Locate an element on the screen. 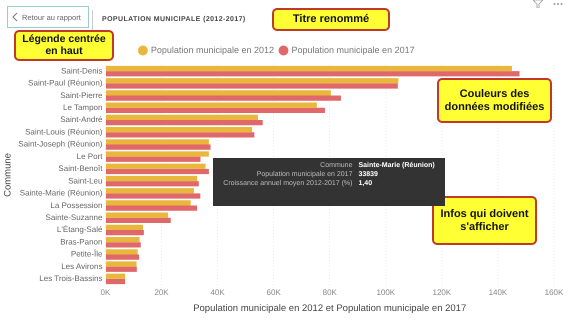 The width and height of the screenshot is (568, 326). y-tick-label: Le Port is located at coordinates (90, 156).